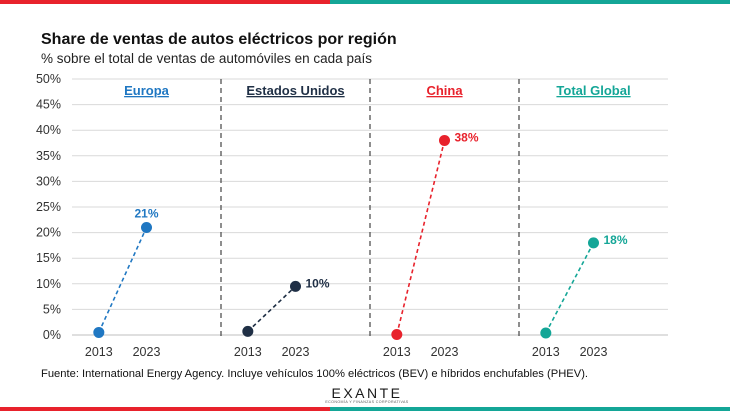 The width and height of the screenshot is (730, 411). I want to click on region-label-1: Estados Unidos, so click(295, 90).